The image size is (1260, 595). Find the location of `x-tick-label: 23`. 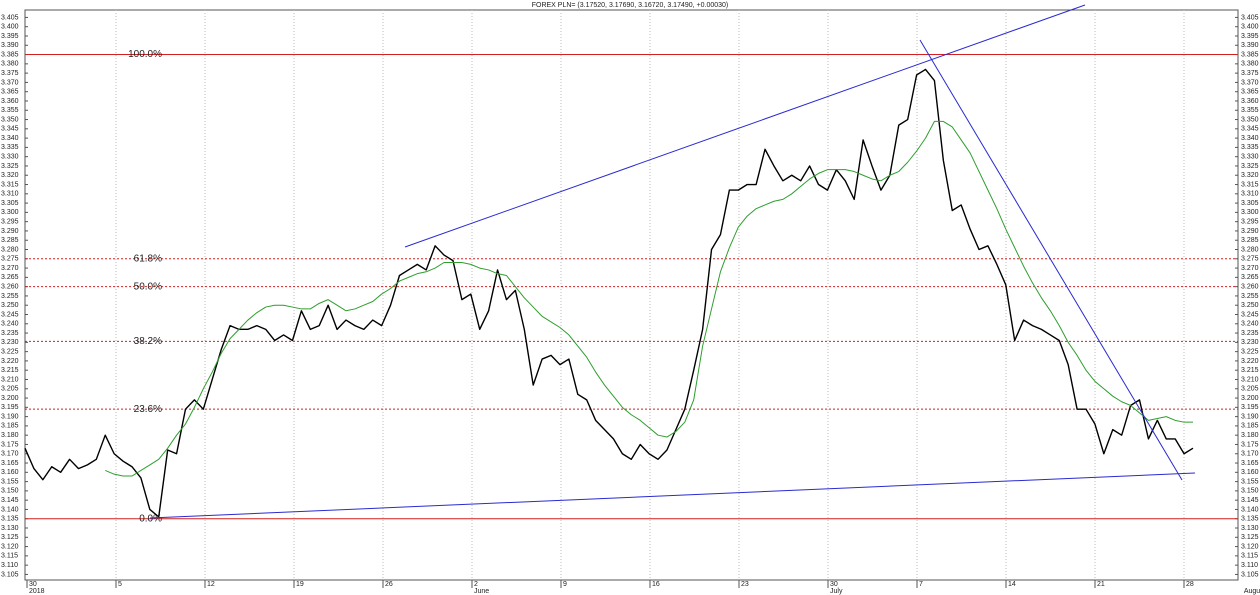

x-tick-label: 23 is located at coordinates (745, 584).